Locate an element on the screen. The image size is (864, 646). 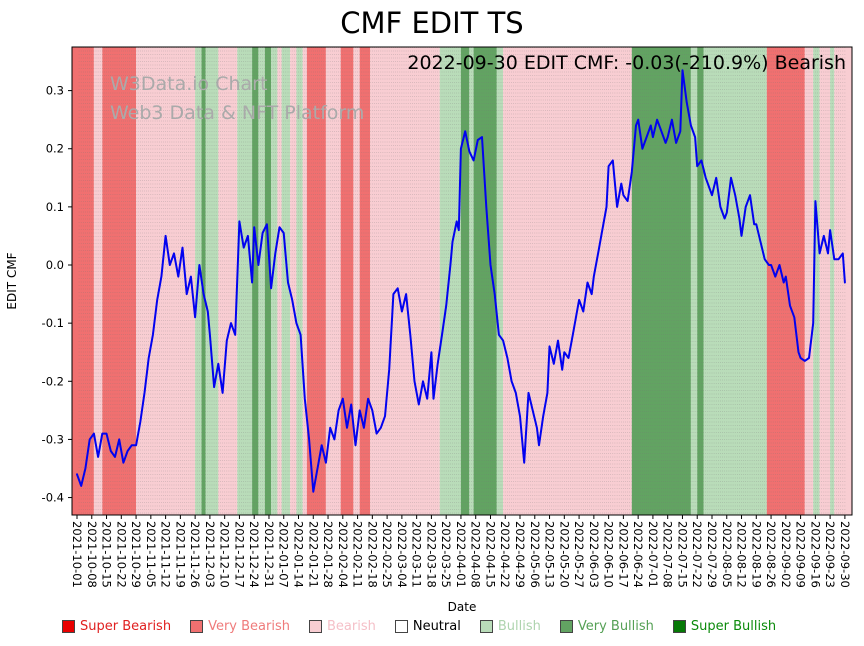
x-tick-label: 2022-09-30 is located at coordinates (845, 554).